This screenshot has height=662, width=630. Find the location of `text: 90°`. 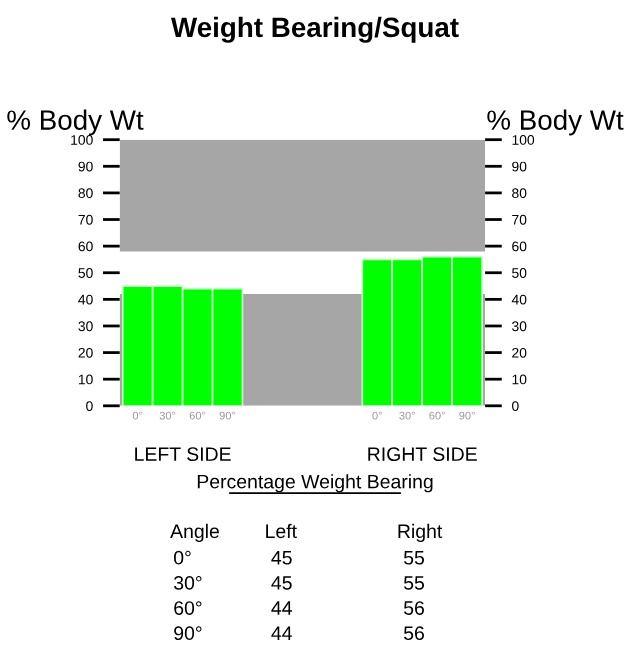

text: 90° is located at coordinates (188, 633).